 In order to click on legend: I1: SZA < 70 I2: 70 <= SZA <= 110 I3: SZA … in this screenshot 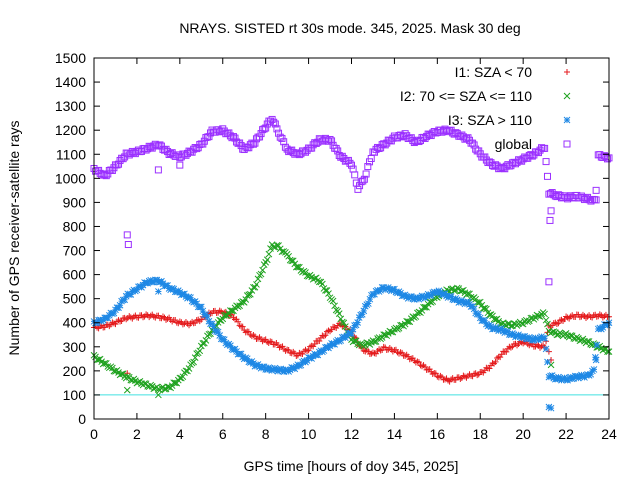, I will do `click(485, 108)`.